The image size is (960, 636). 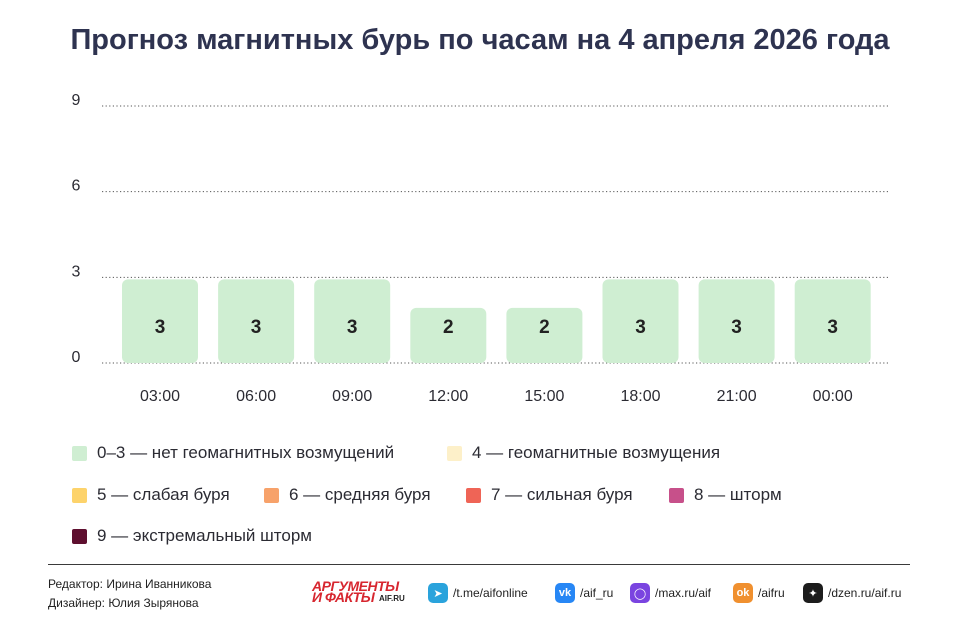 I want to click on legend-item: 0–3 — нет геомагнитных возмущений, so click(x=233, y=453).